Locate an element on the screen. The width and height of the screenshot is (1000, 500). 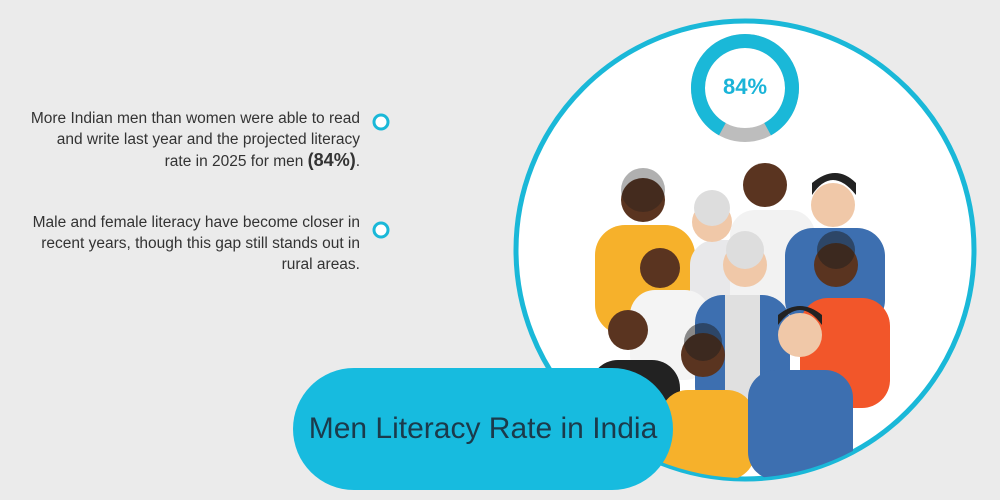
donut: 84% is located at coordinates (745, 88).